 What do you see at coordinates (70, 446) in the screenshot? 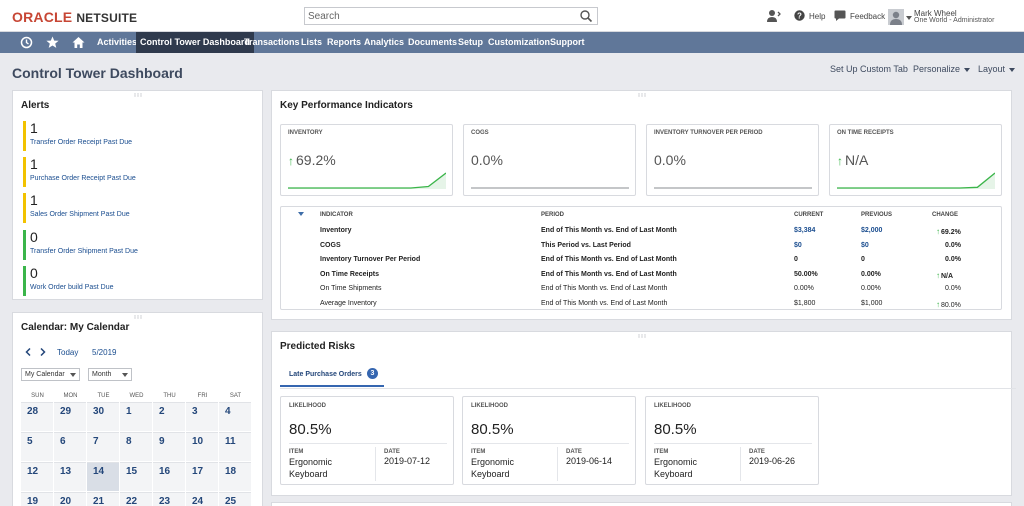
I see `calendar-day-cell: 6` at bounding box center [70, 446].